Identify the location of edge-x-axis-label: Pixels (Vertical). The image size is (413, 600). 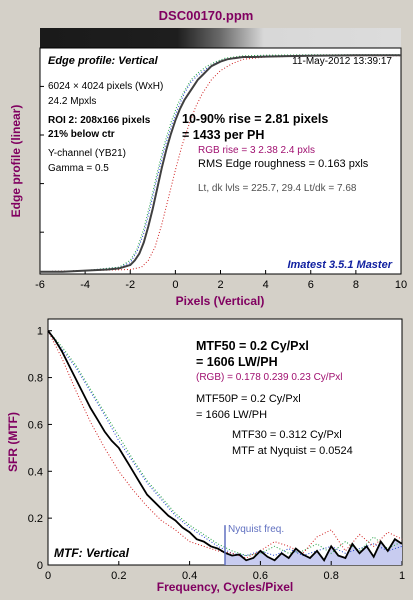
(220, 301).